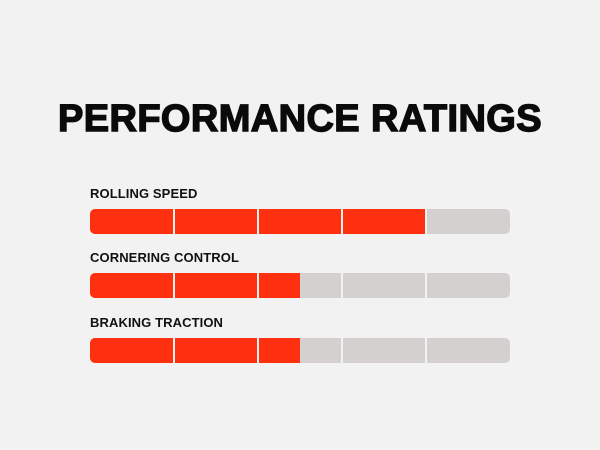 The image size is (600, 450). I want to click on rating-label: CORNERING CONTROL, so click(165, 257).